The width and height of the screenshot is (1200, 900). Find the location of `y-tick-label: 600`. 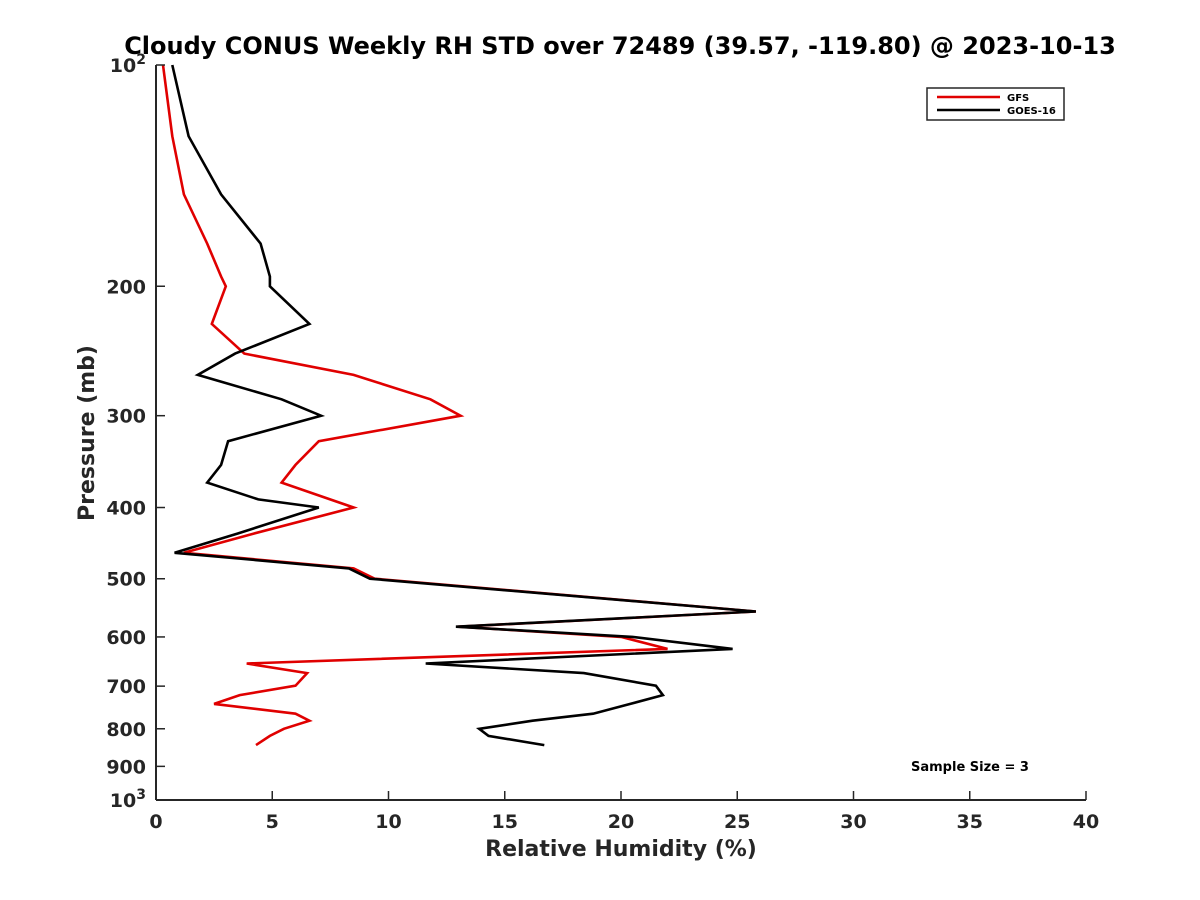

y-tick-label: 600 is located at coordinates (126, 638).